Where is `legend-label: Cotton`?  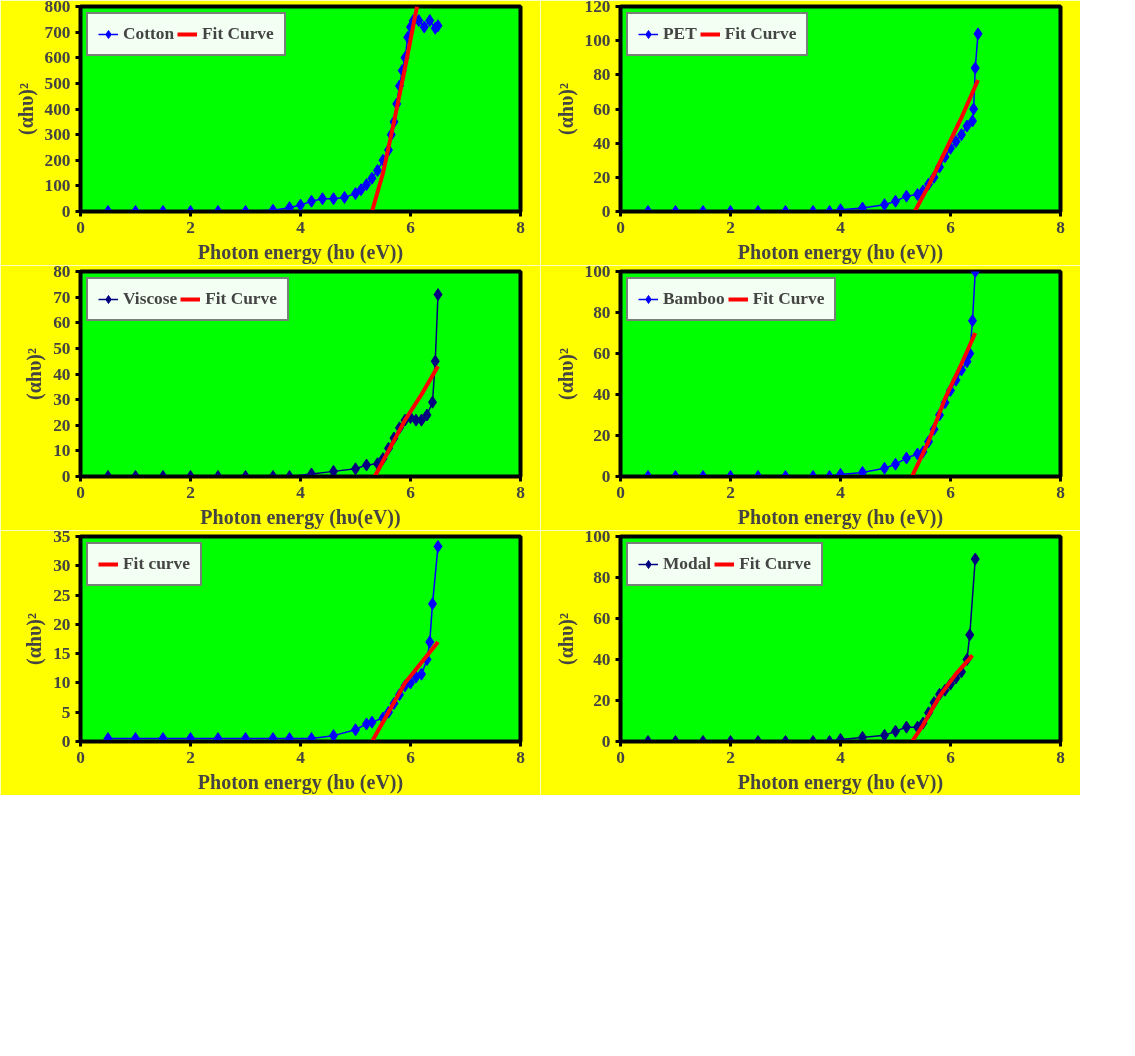 legend-label: Cotton is located at coordinates (149, 34).